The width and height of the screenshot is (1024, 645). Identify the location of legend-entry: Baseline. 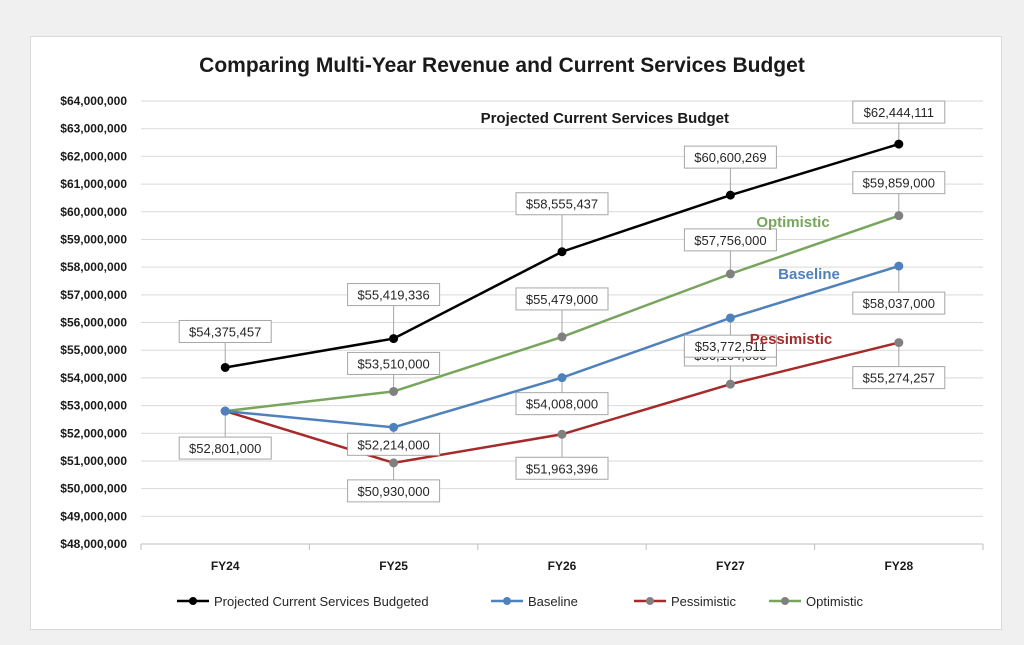
(553, 601).